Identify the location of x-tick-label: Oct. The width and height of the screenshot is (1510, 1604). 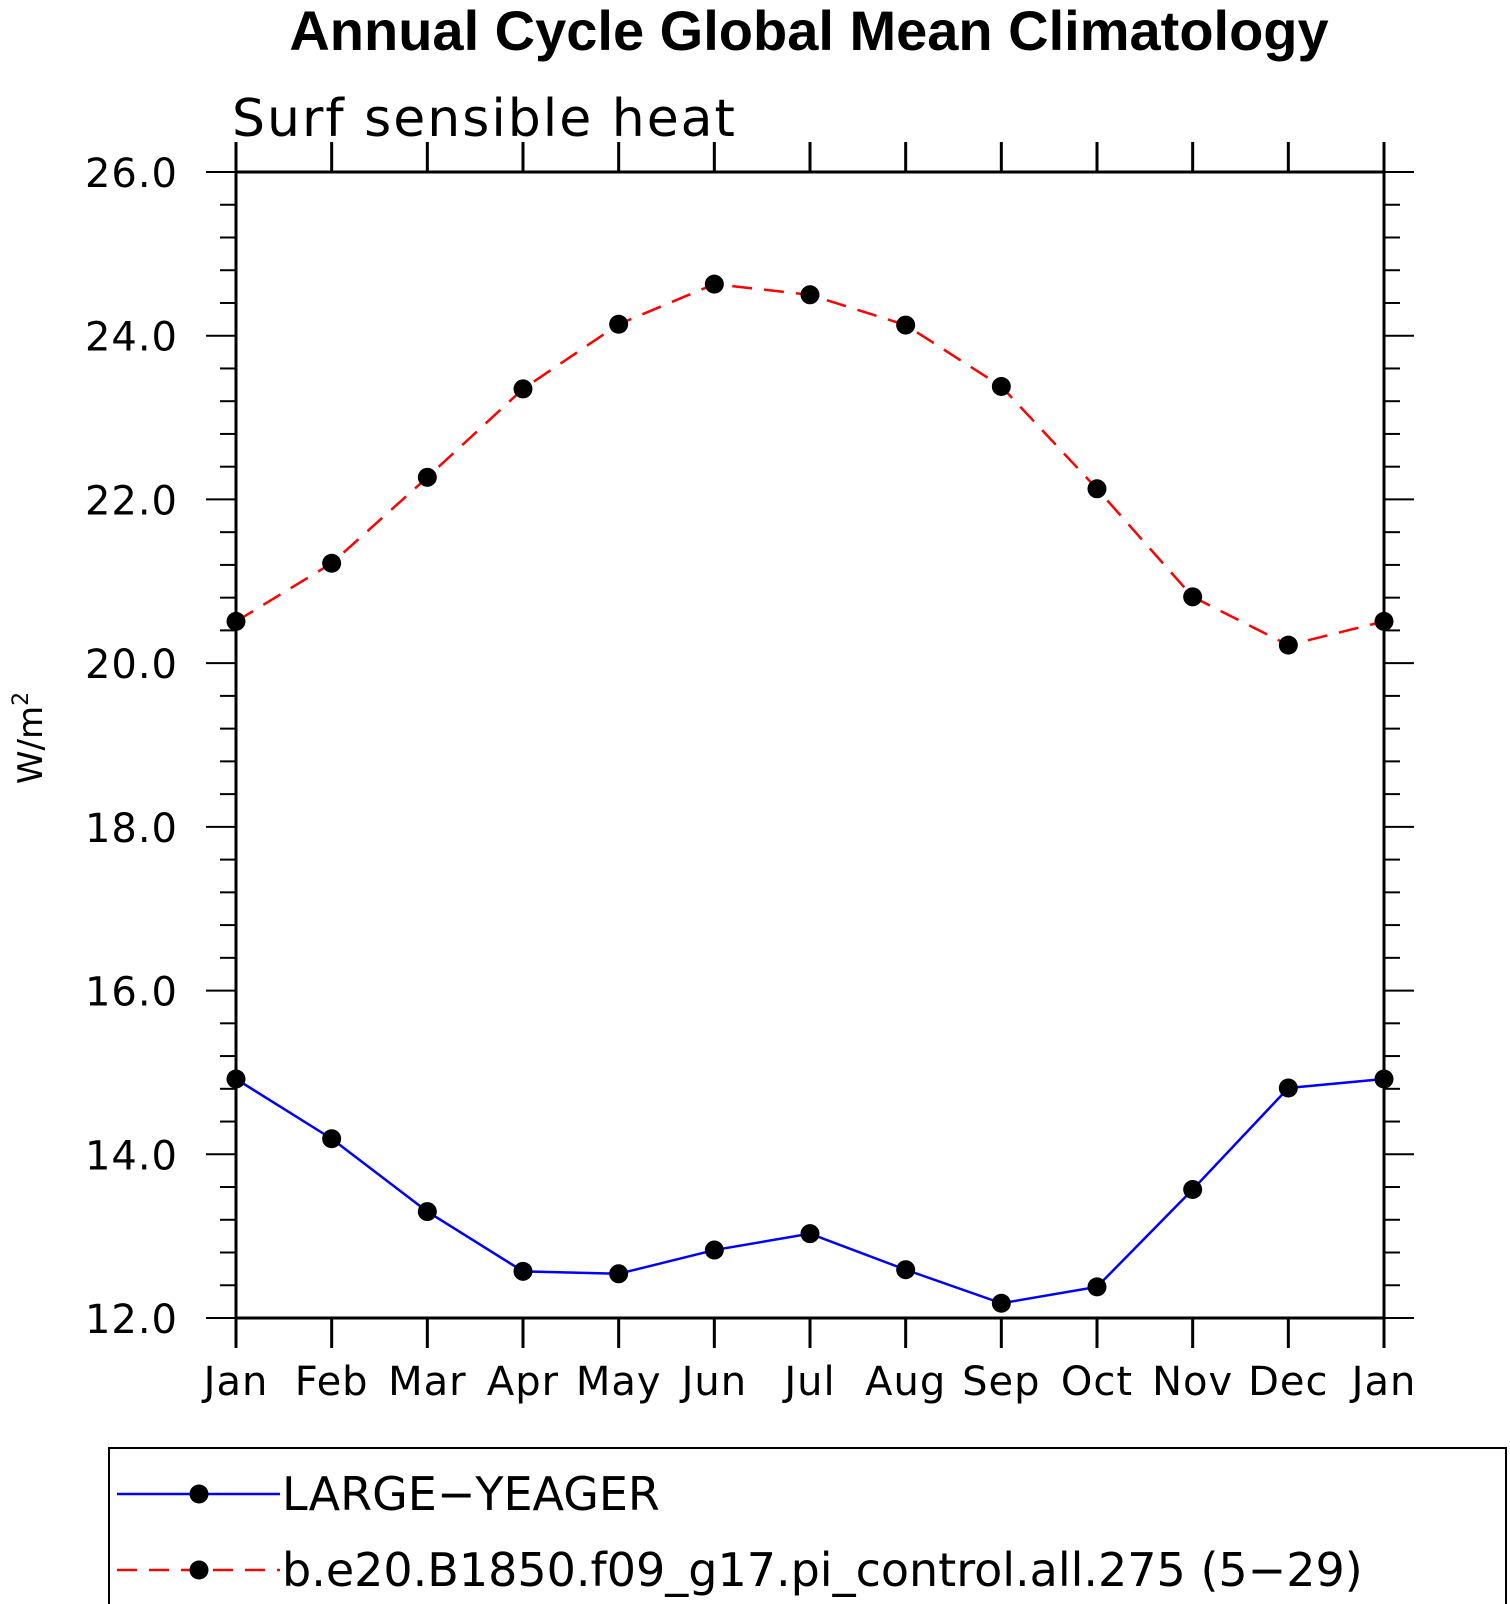
(1097, 1382).